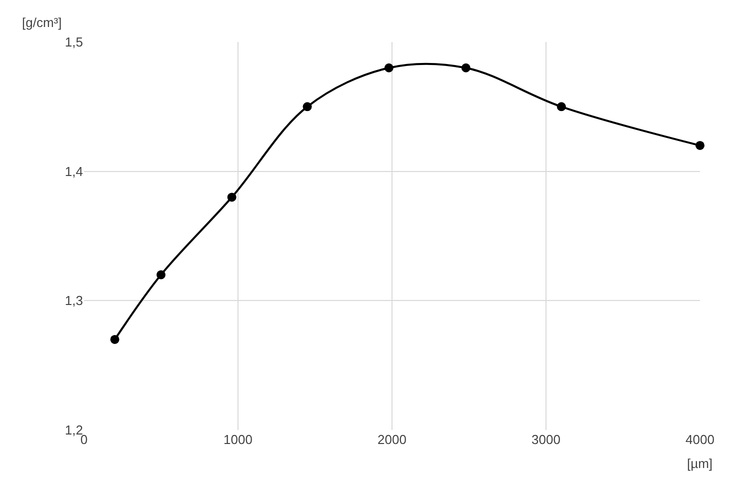 This screenshot has width=750, height=493. I want to click on x-tick-label: 4000, so click(700, 439).